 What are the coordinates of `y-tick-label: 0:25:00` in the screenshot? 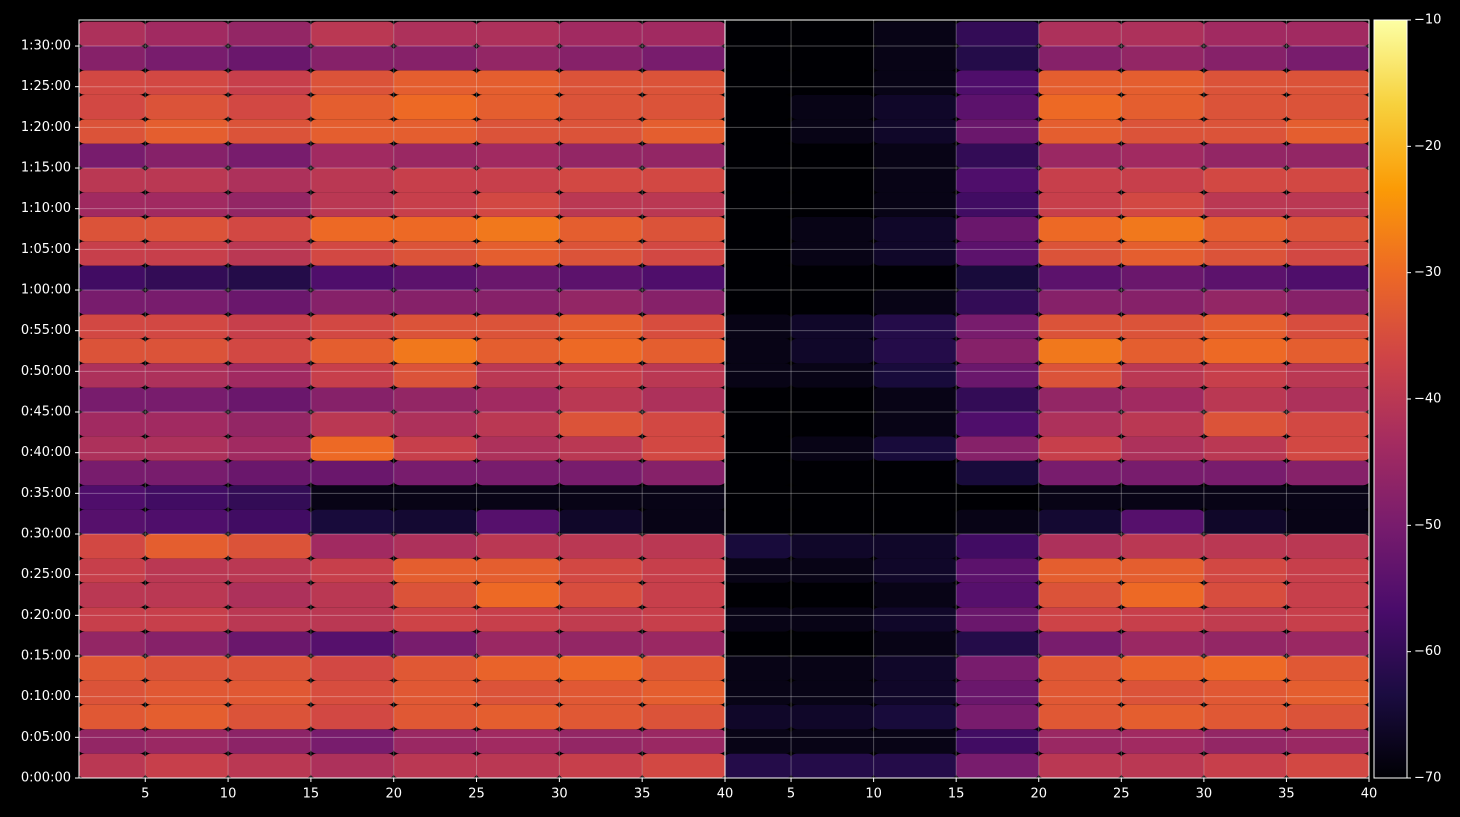 It's located at (46, 574).